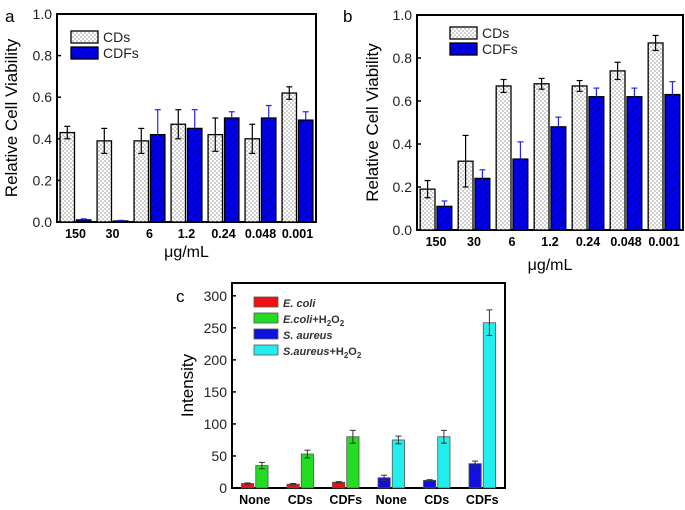 The width and height of the screenshot is (685, 510). What do you see at coordinates (216, 360) in the screenshot?
I see `y-tick-label: 200` at bounding box center [216, 360].